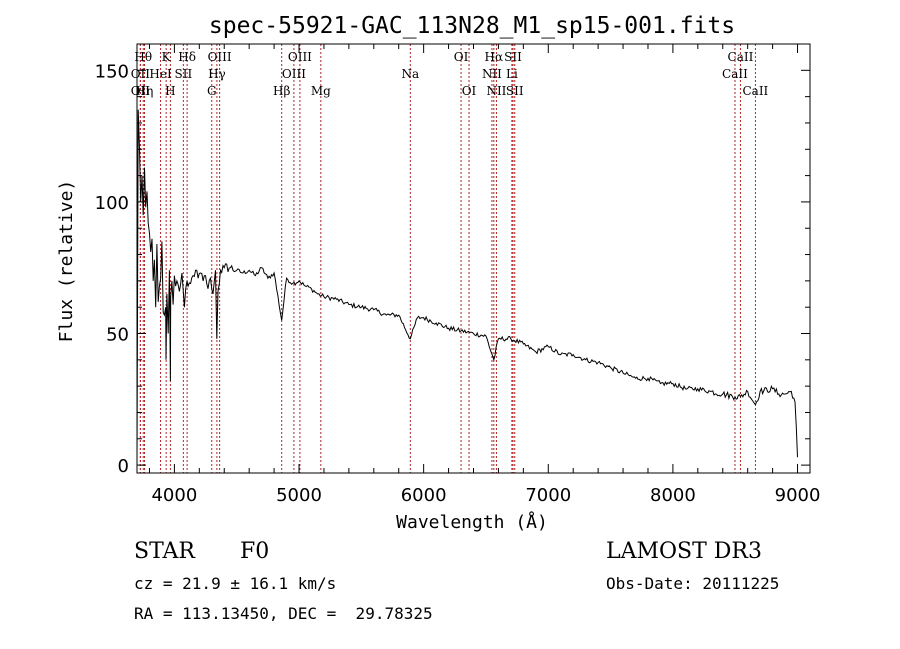  Describe the element at coordinates (798, 495) in the screenshot. I see `x-tick-label: 9000` at that location.